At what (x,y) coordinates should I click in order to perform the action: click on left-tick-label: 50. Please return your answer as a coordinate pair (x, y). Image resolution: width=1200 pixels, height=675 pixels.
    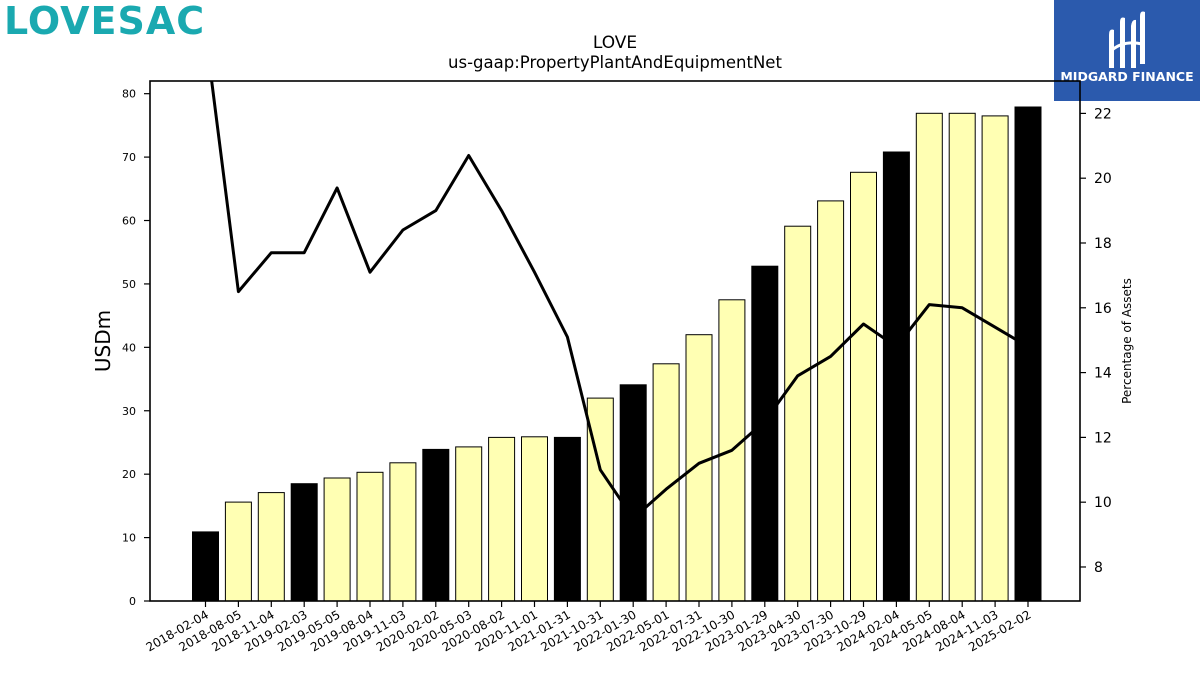
    Looking at the image, I should click on (129, 284).